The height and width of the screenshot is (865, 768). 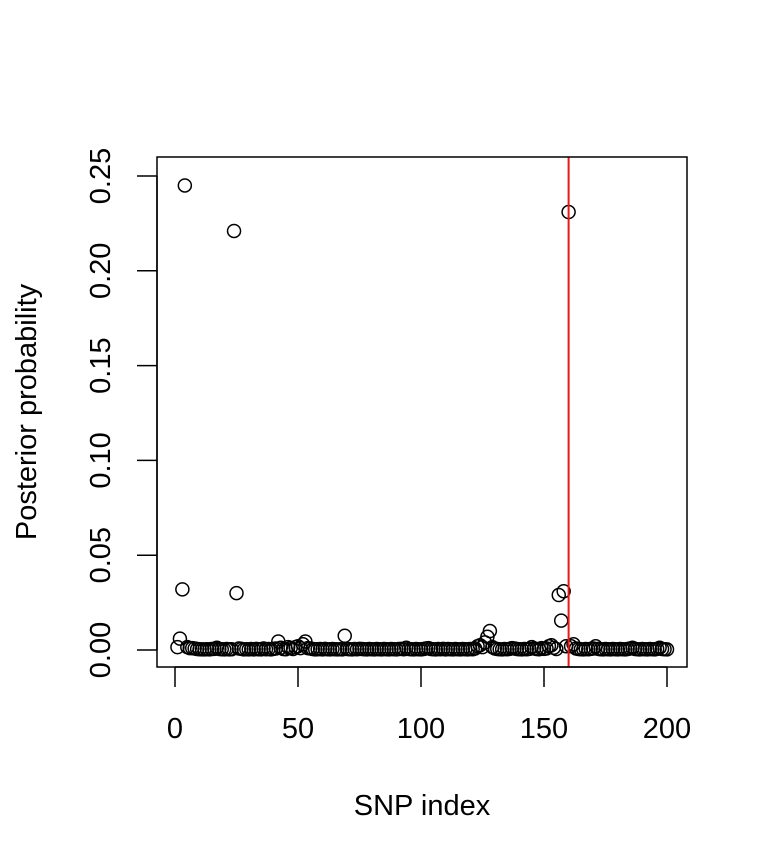 I want to click on y-tick-label-1: 0.05, so click(x=101, y=555).